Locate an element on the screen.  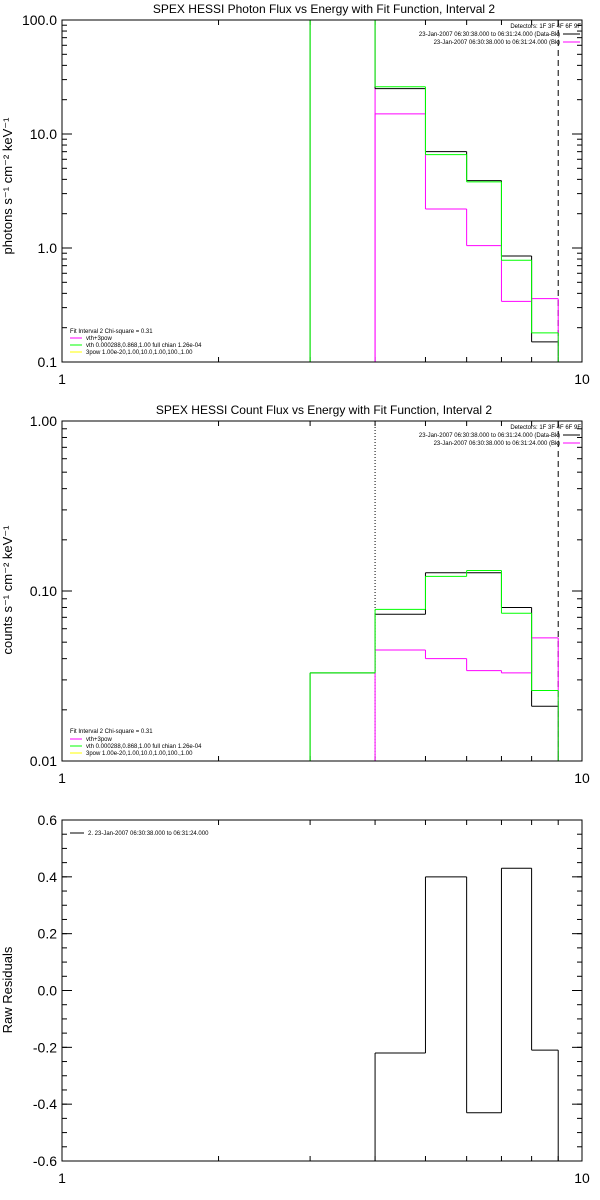
y-tick-label: 0.2 is located at coordinates (48, 934).